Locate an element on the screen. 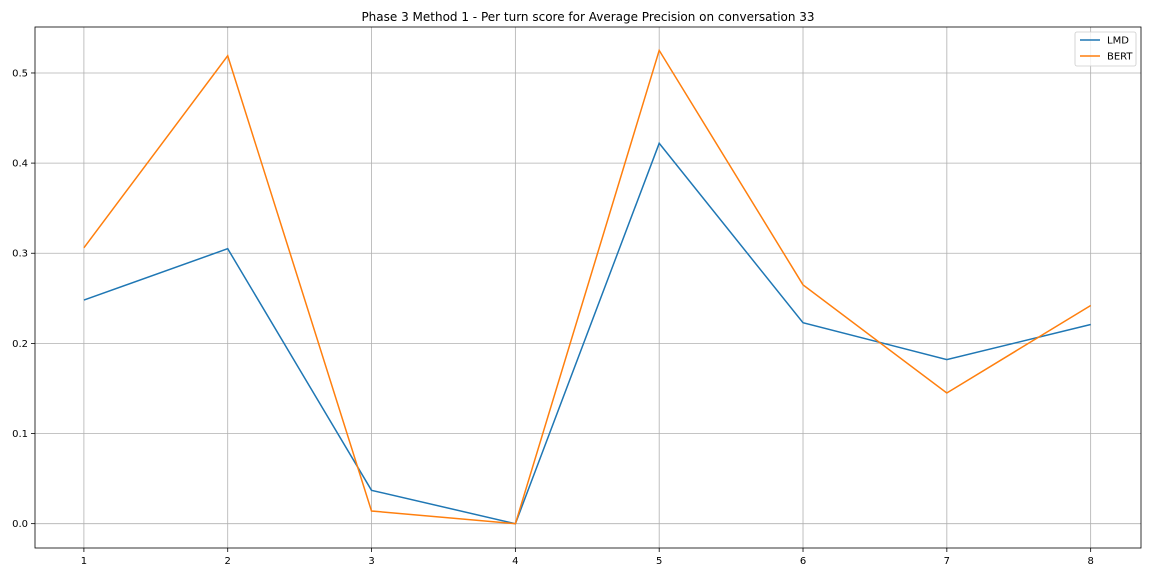 Image resolution: width=1152 pixels, height=580 pixels. y-tick-label: 0.3 is located at coordinates (20, 254).